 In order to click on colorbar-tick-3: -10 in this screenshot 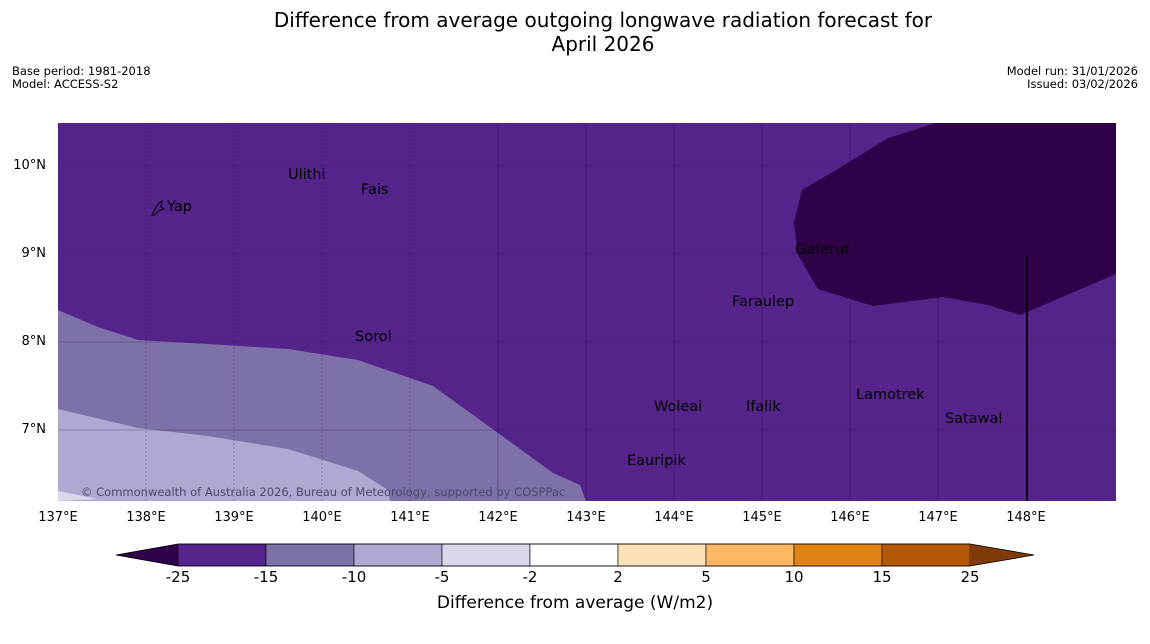, I will do `click(354, 577)`.